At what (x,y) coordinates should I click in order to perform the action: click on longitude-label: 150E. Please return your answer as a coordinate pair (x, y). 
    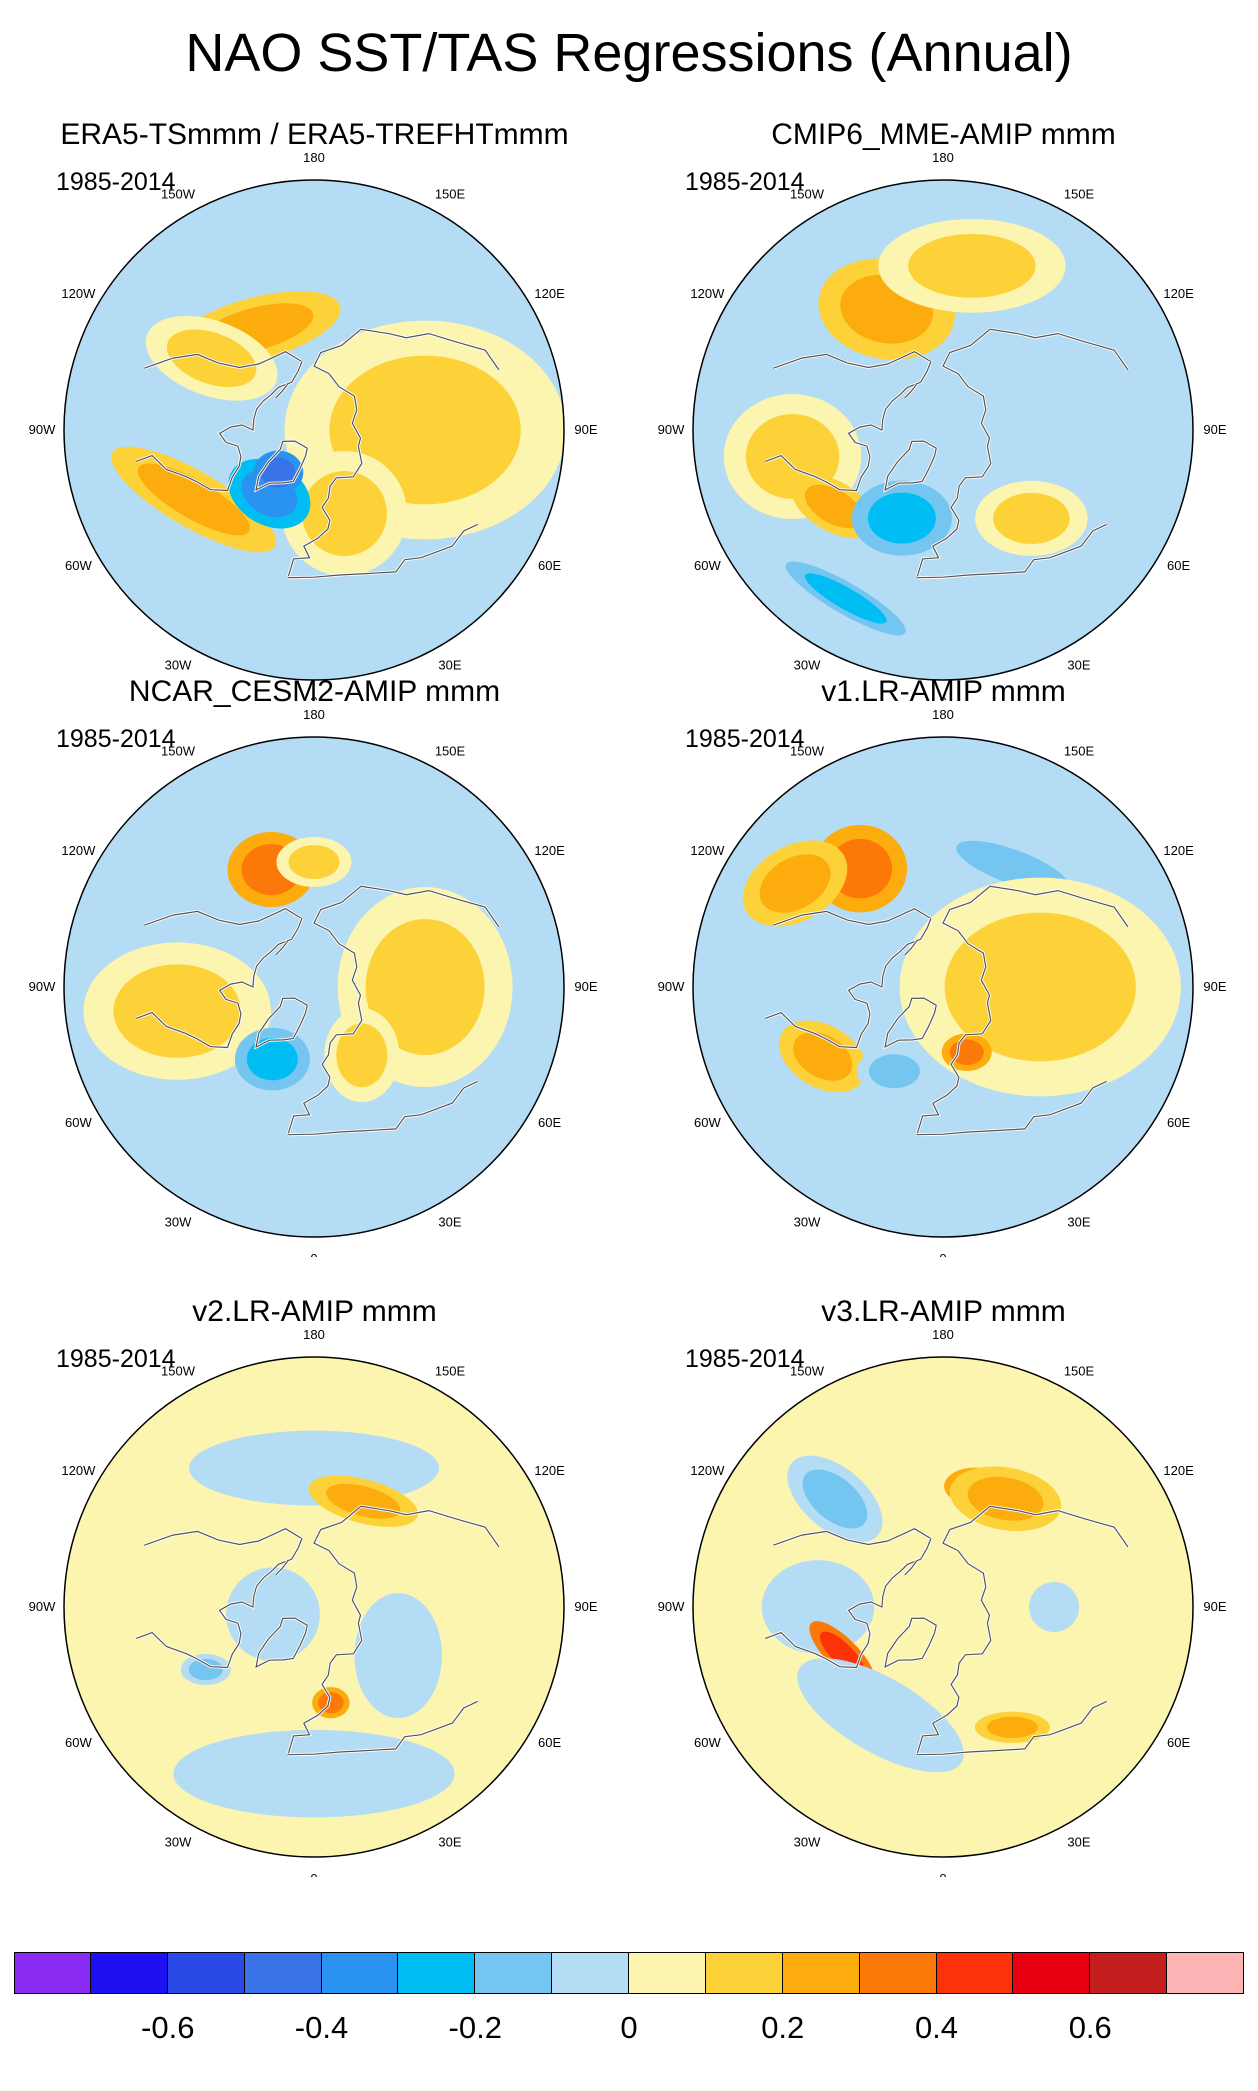
    Looking at the image, I should click on (1079, 750).